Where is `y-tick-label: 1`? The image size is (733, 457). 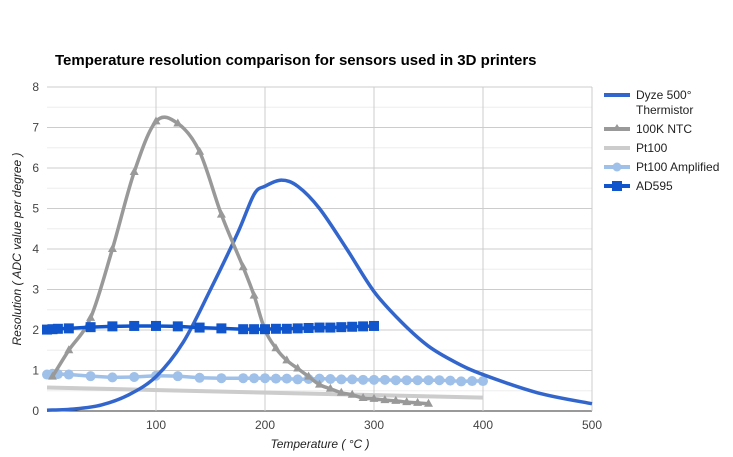 y-tick-label: 1 is located at coordinates (35, 371).